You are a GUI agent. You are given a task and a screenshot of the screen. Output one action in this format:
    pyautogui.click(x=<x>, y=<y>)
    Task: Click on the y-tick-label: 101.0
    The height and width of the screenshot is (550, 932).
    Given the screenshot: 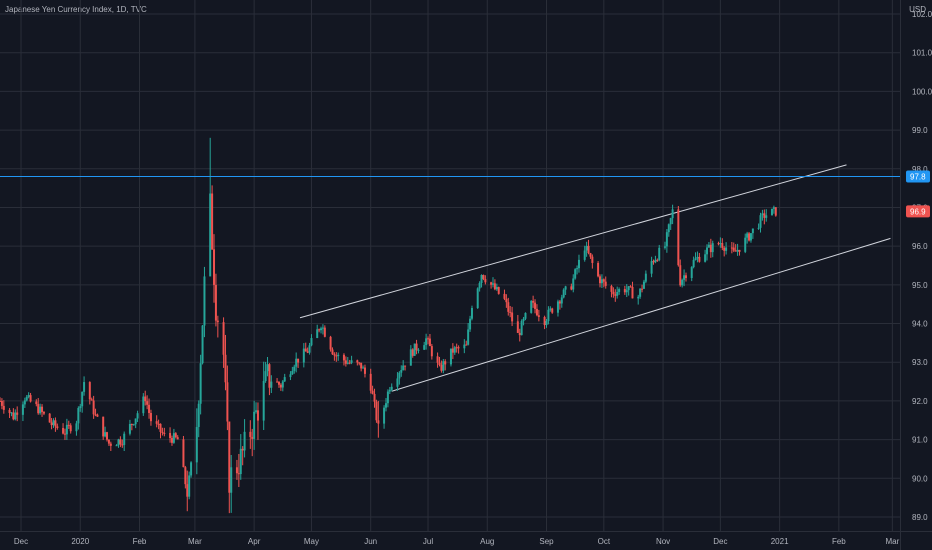 What is the action you would take?
    pyautogui.click(x=922, y=53)
    